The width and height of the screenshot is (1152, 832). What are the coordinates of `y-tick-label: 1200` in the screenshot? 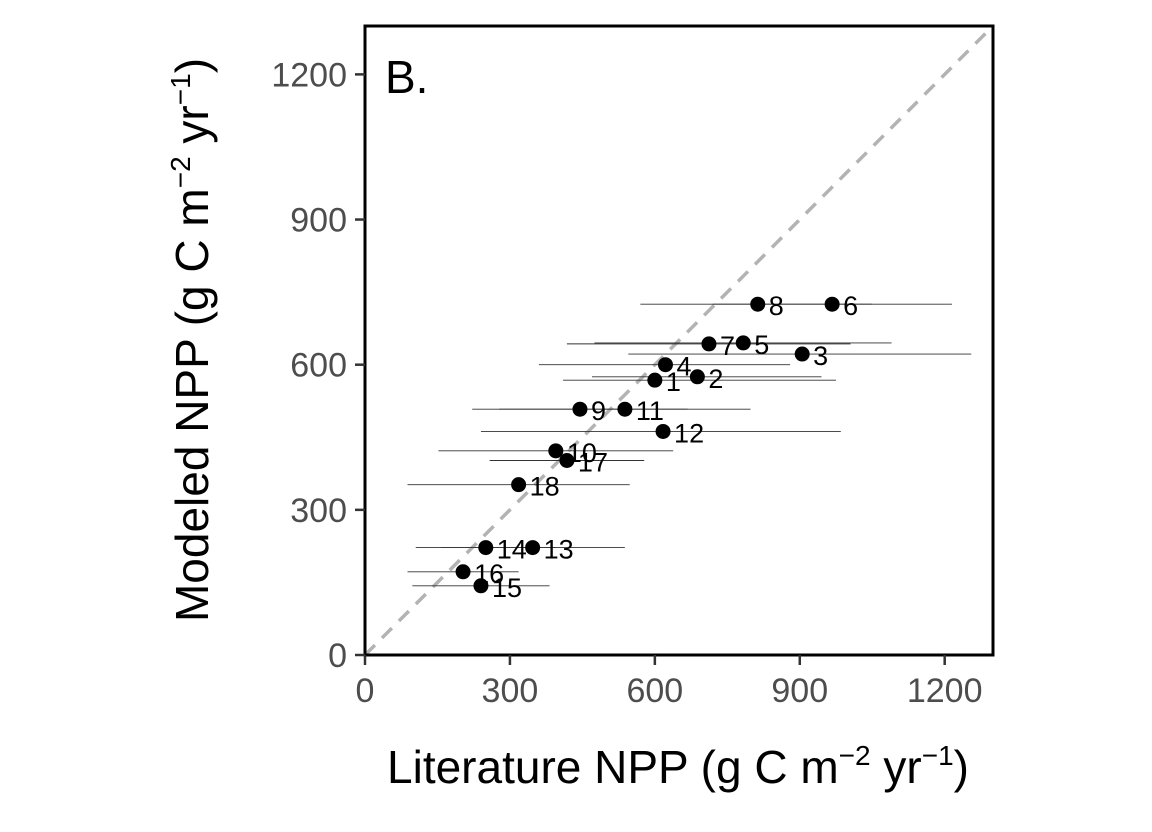 It's located at (309, 75).